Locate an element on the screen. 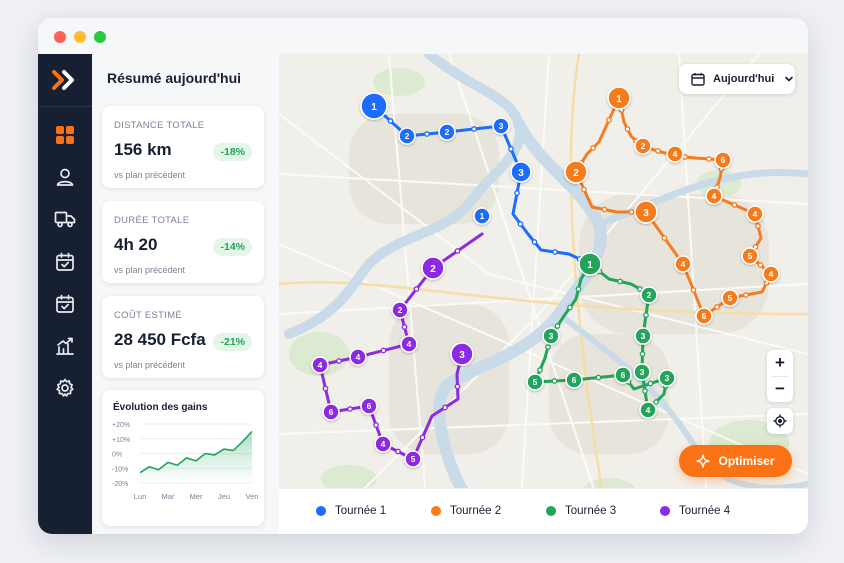 The image size is (844, 563). nav-drivers is located at coordinates (65, 177).